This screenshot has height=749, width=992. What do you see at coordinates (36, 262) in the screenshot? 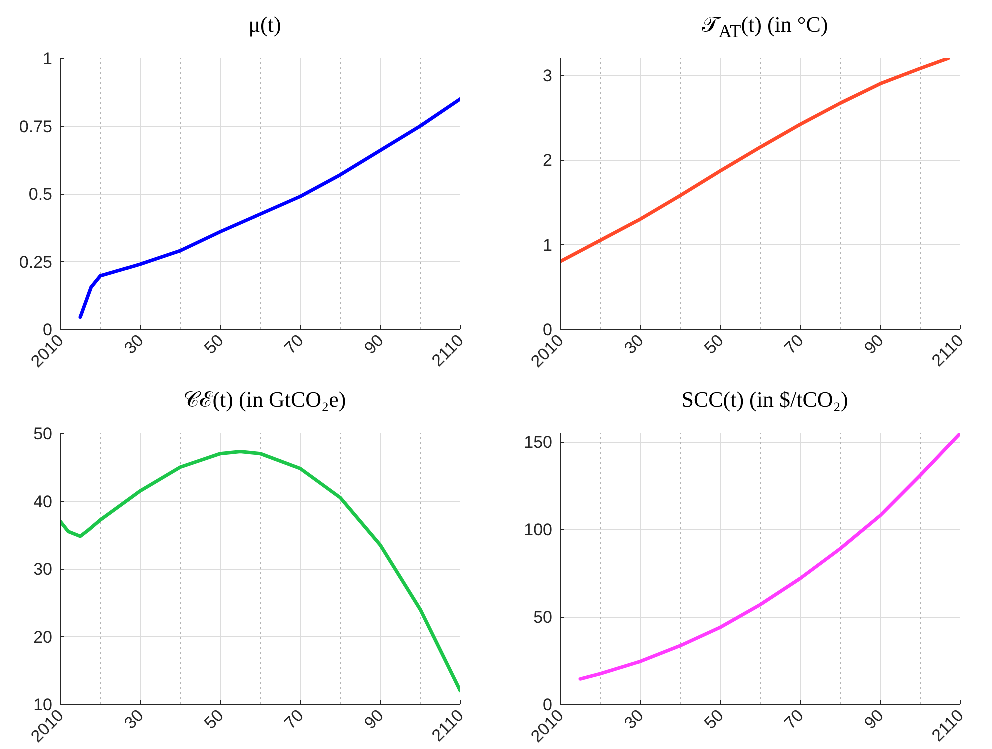
I see `y-tick-label: 0.25` at bounding box center [36, 262].